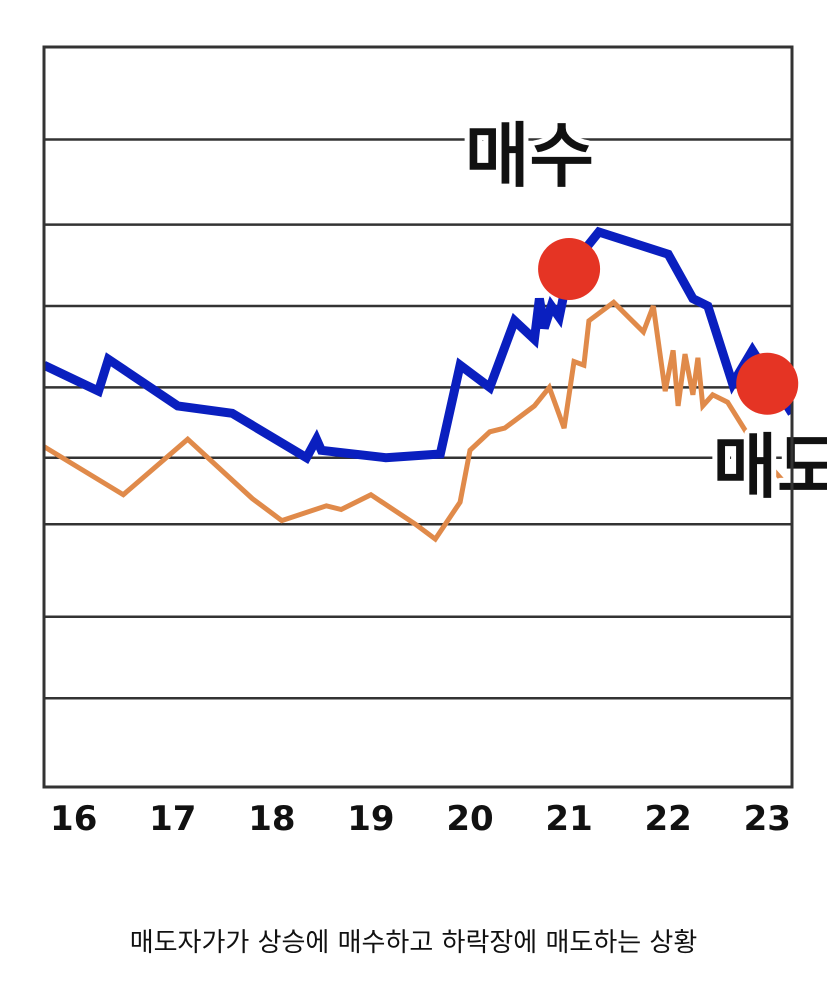 Image resolution: width=827 pixels, height=988 pixels. I want to click on x-axis-ticks: 16 17 18 19 20 21 22 23, so click(420, 819).